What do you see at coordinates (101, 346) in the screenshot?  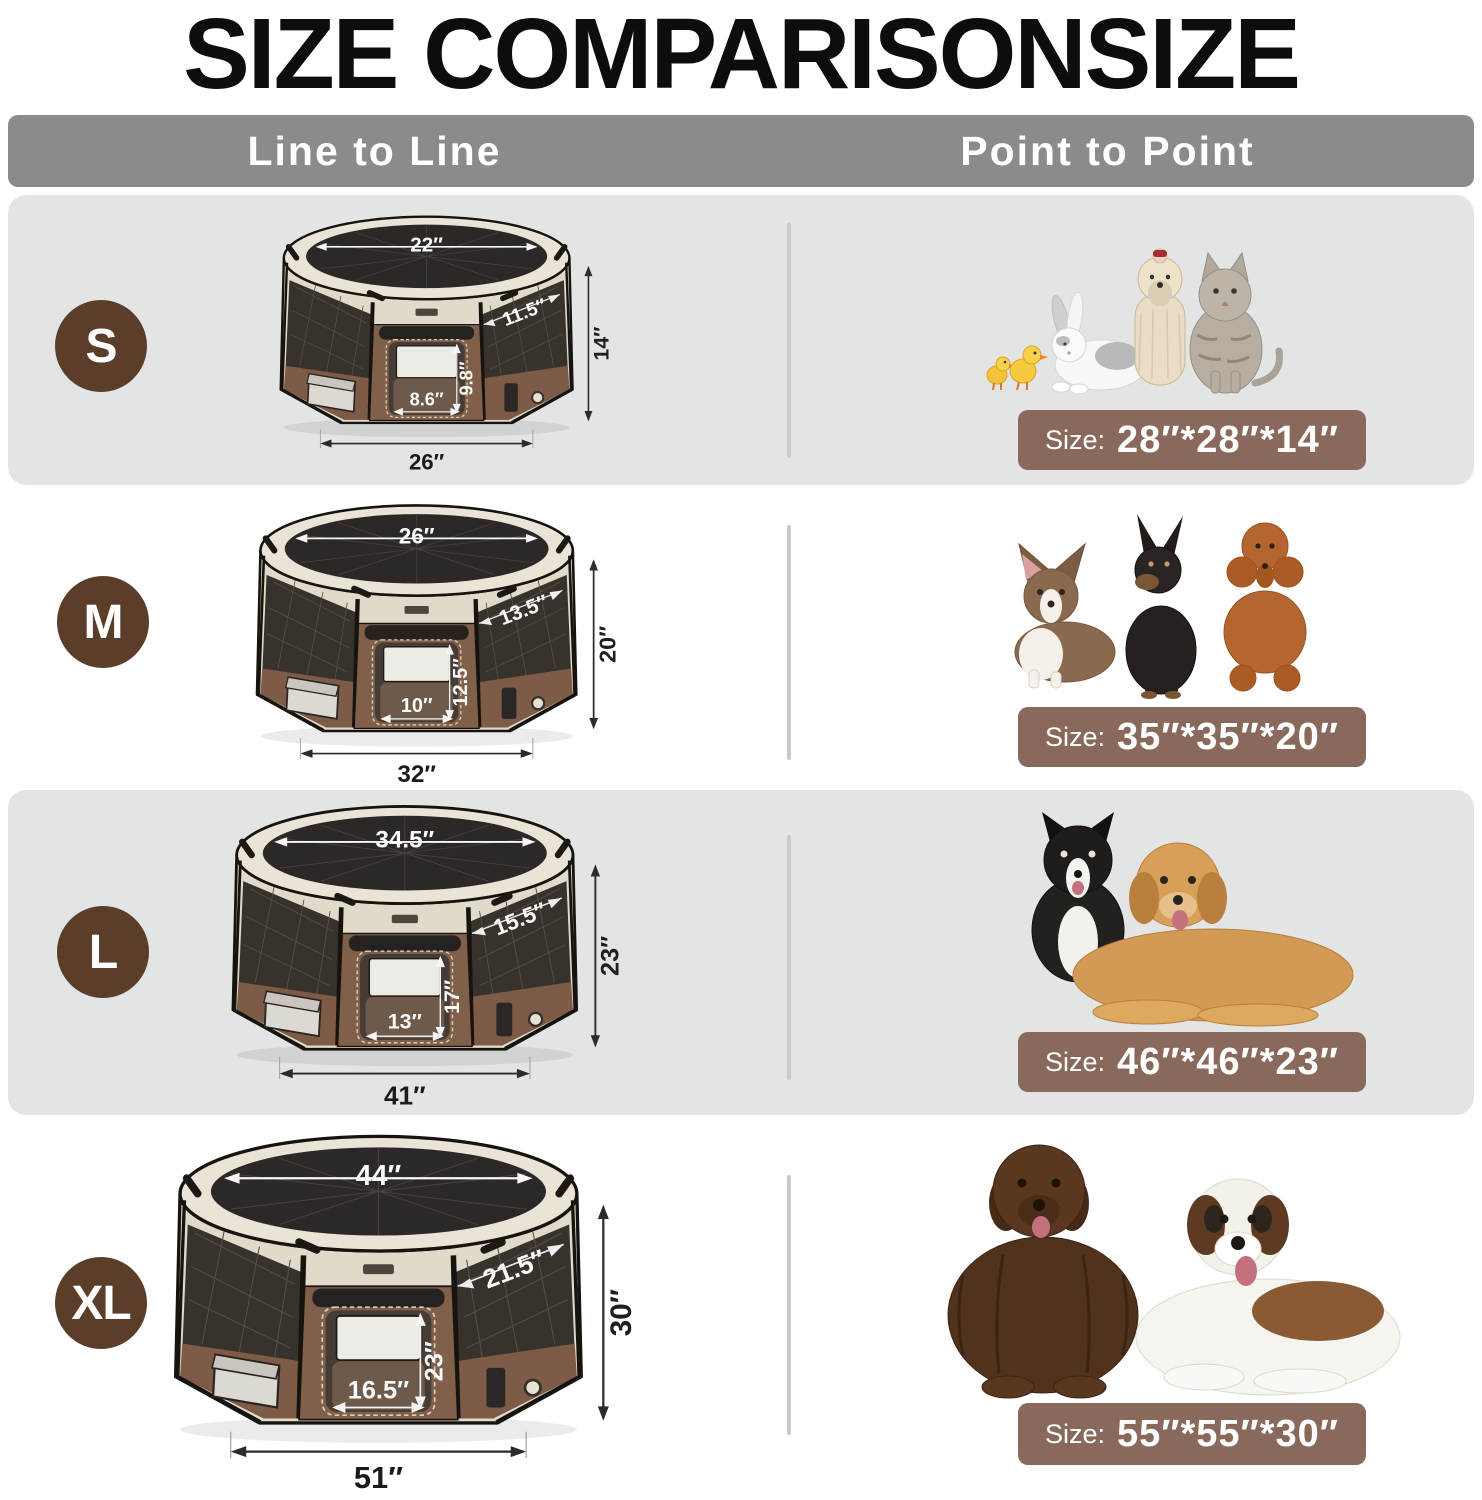 I see `size-badge-s: S` at bounding box center [101, 346].